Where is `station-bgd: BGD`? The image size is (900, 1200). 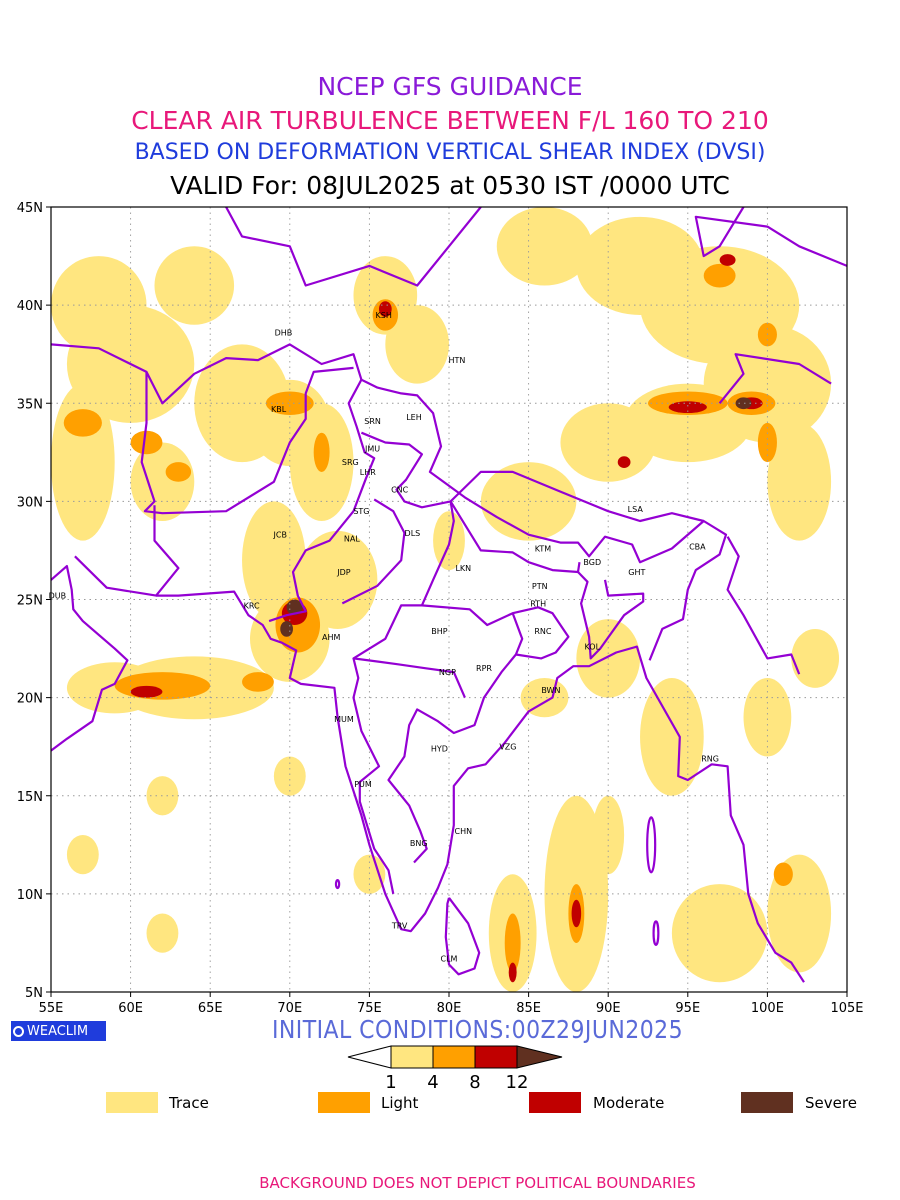
station-bgd: BGD is located at coordinates (592, 562).